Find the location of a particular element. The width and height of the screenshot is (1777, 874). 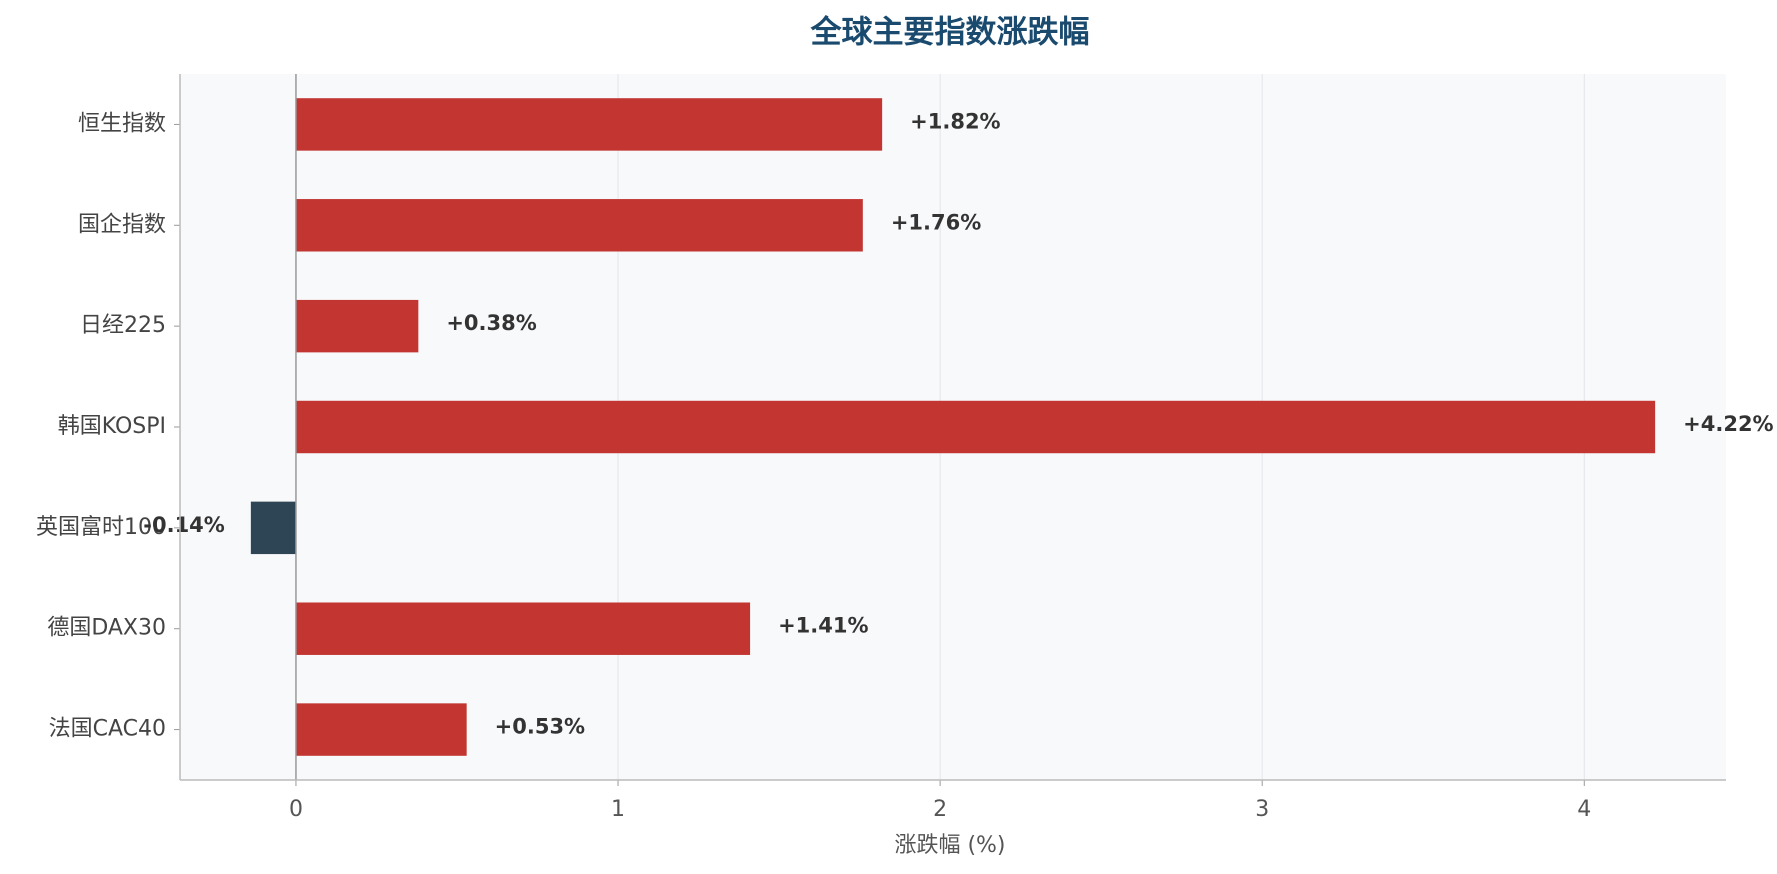

y-tick-label: 恒生指数 is located at coordinates (122, 123).